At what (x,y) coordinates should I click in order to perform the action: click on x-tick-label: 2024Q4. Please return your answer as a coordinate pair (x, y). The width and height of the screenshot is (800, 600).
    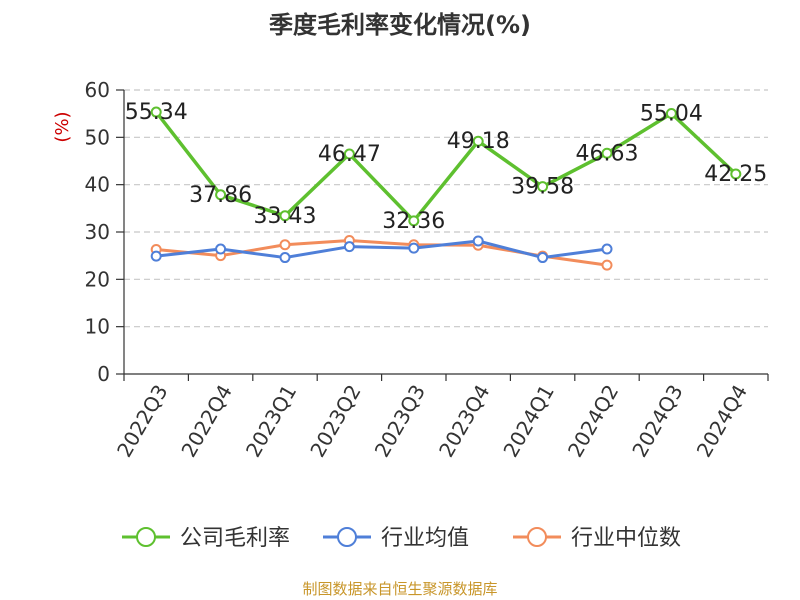
    Looking at the image, I should click on (722, 421).